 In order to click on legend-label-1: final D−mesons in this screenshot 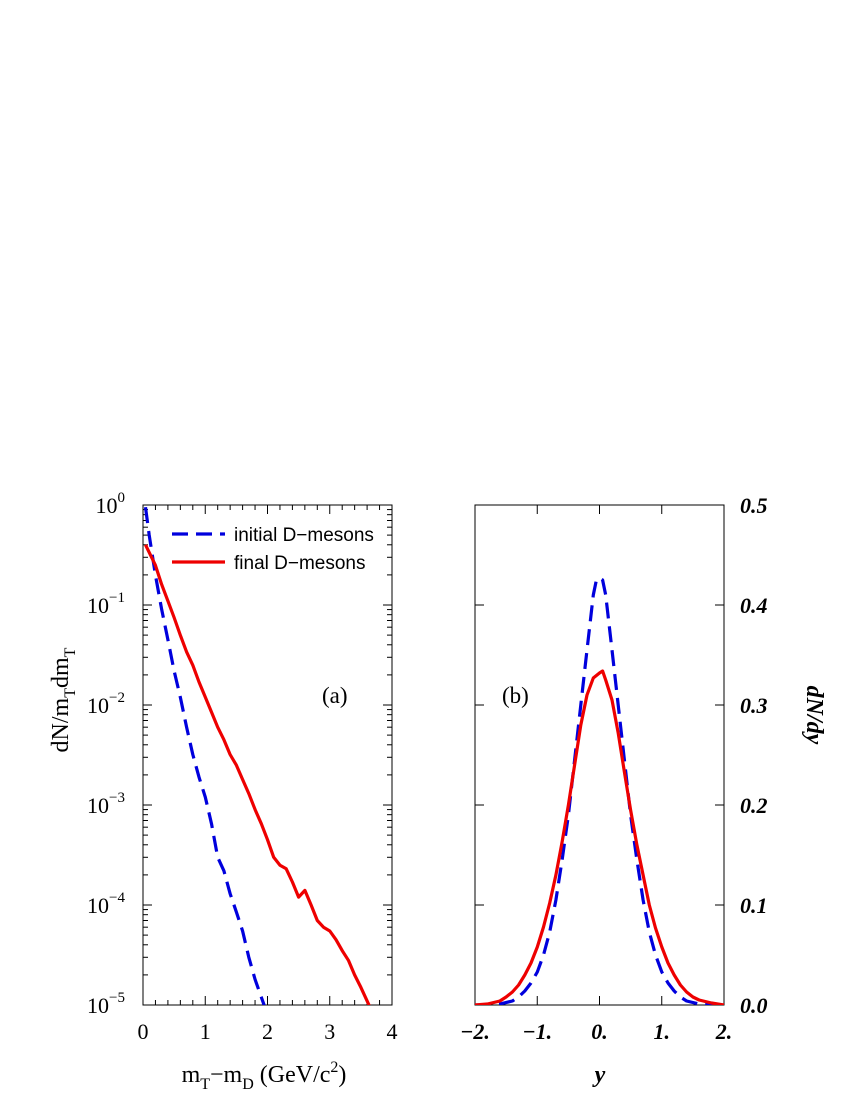, I will do `click(299, 563)`.